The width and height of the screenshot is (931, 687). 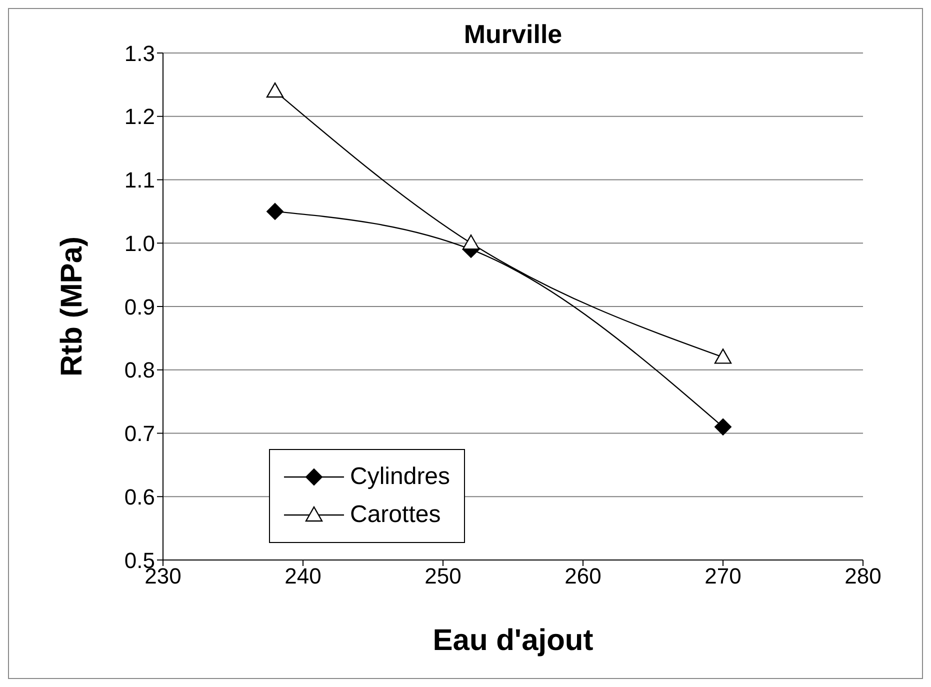 What do you see at coordinates (723, 576) in the screenshot?
I see `x-tick-label: 270` at bounding box center [723, 576].